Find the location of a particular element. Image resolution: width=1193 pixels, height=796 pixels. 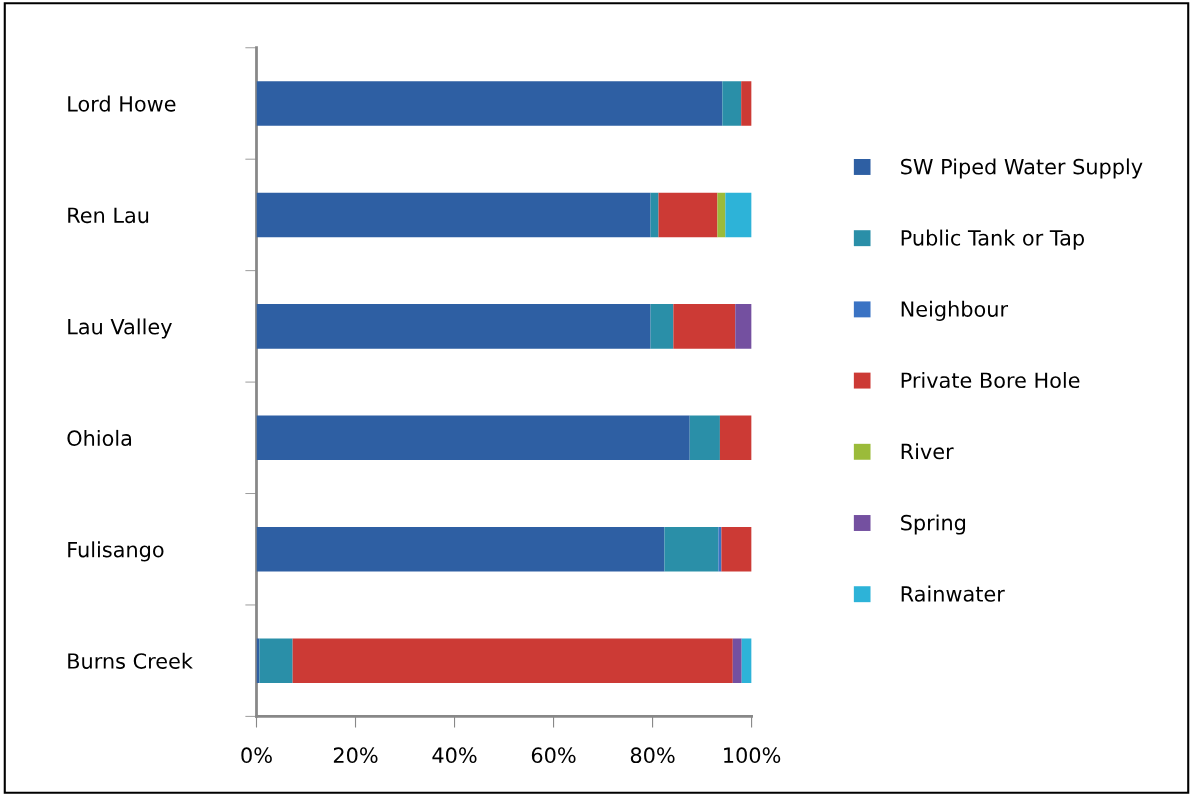

legend-label: Private Bore Hole is located at coordinates (990, 380).